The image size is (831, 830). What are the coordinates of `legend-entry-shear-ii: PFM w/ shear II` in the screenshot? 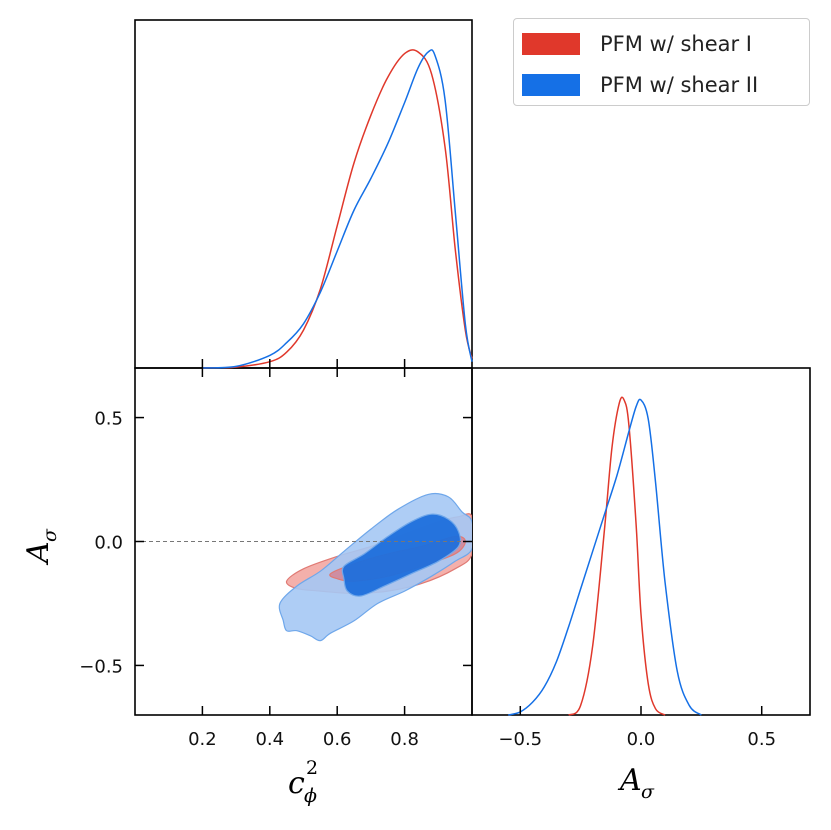 It's located at (640, 85).